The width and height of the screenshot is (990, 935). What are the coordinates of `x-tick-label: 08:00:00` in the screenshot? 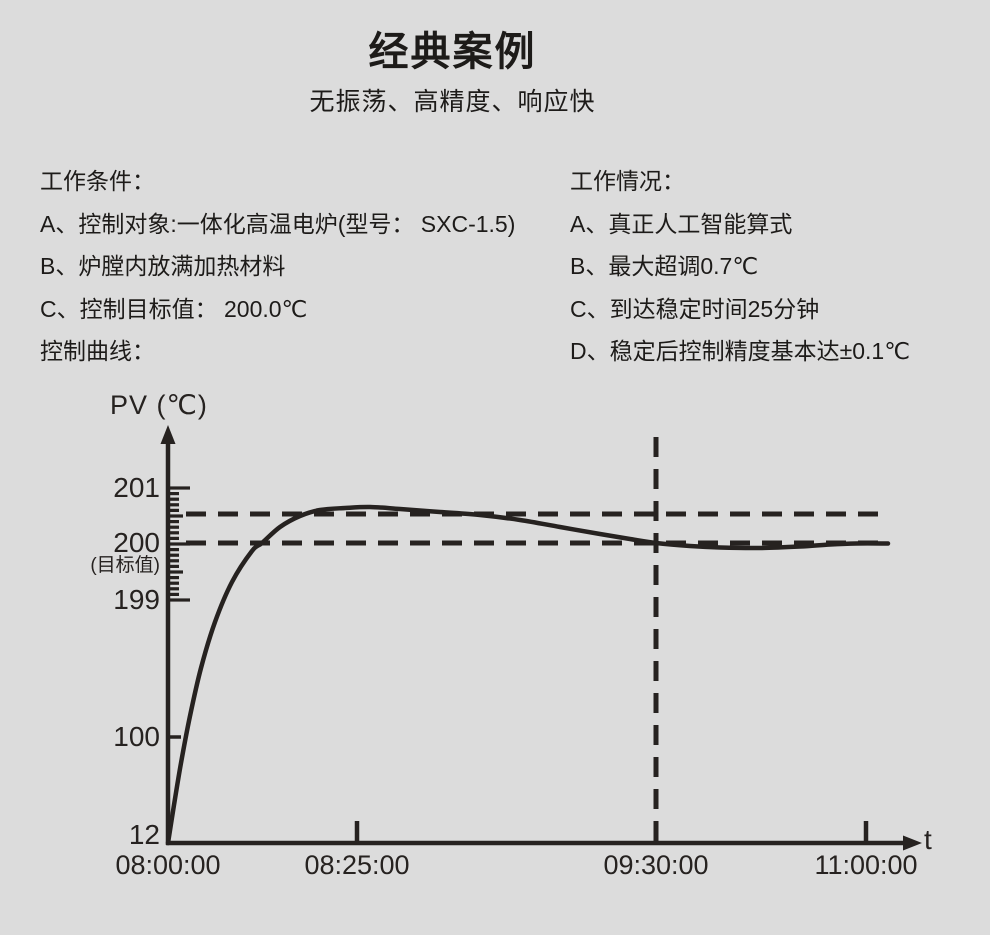 It's located at (168, 865).